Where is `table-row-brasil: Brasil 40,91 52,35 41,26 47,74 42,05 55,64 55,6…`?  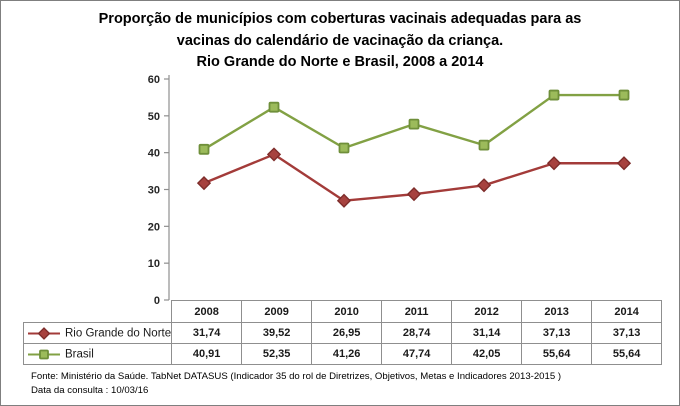
table-row-brasil: Brasil 40,91 52,35 41,26 47,74 42,05 55,64 55,6… is located at coordinates (342, 354).